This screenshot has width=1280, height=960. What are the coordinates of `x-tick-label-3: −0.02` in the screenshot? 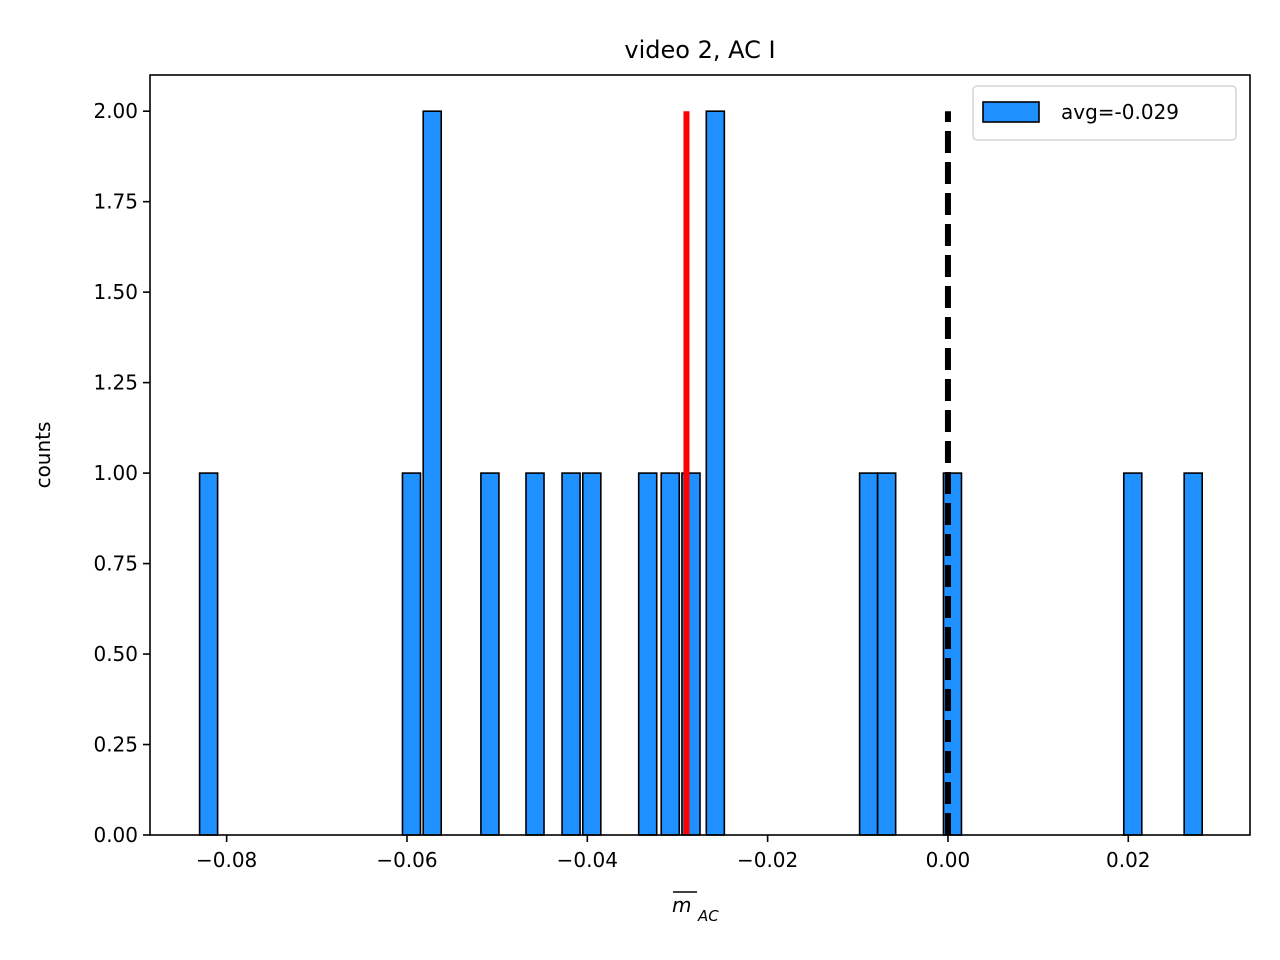 It's located at (767, 860).